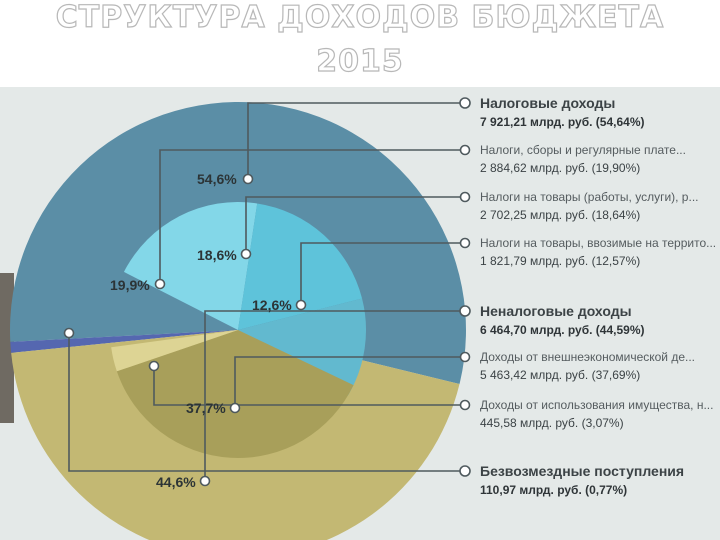  What do you see at coordinates (562, 122) in the screenshot?
I see `legend-tax-value: 7 921,21 млрд. руб. (54,64%)` at bounding box center [562, 122].